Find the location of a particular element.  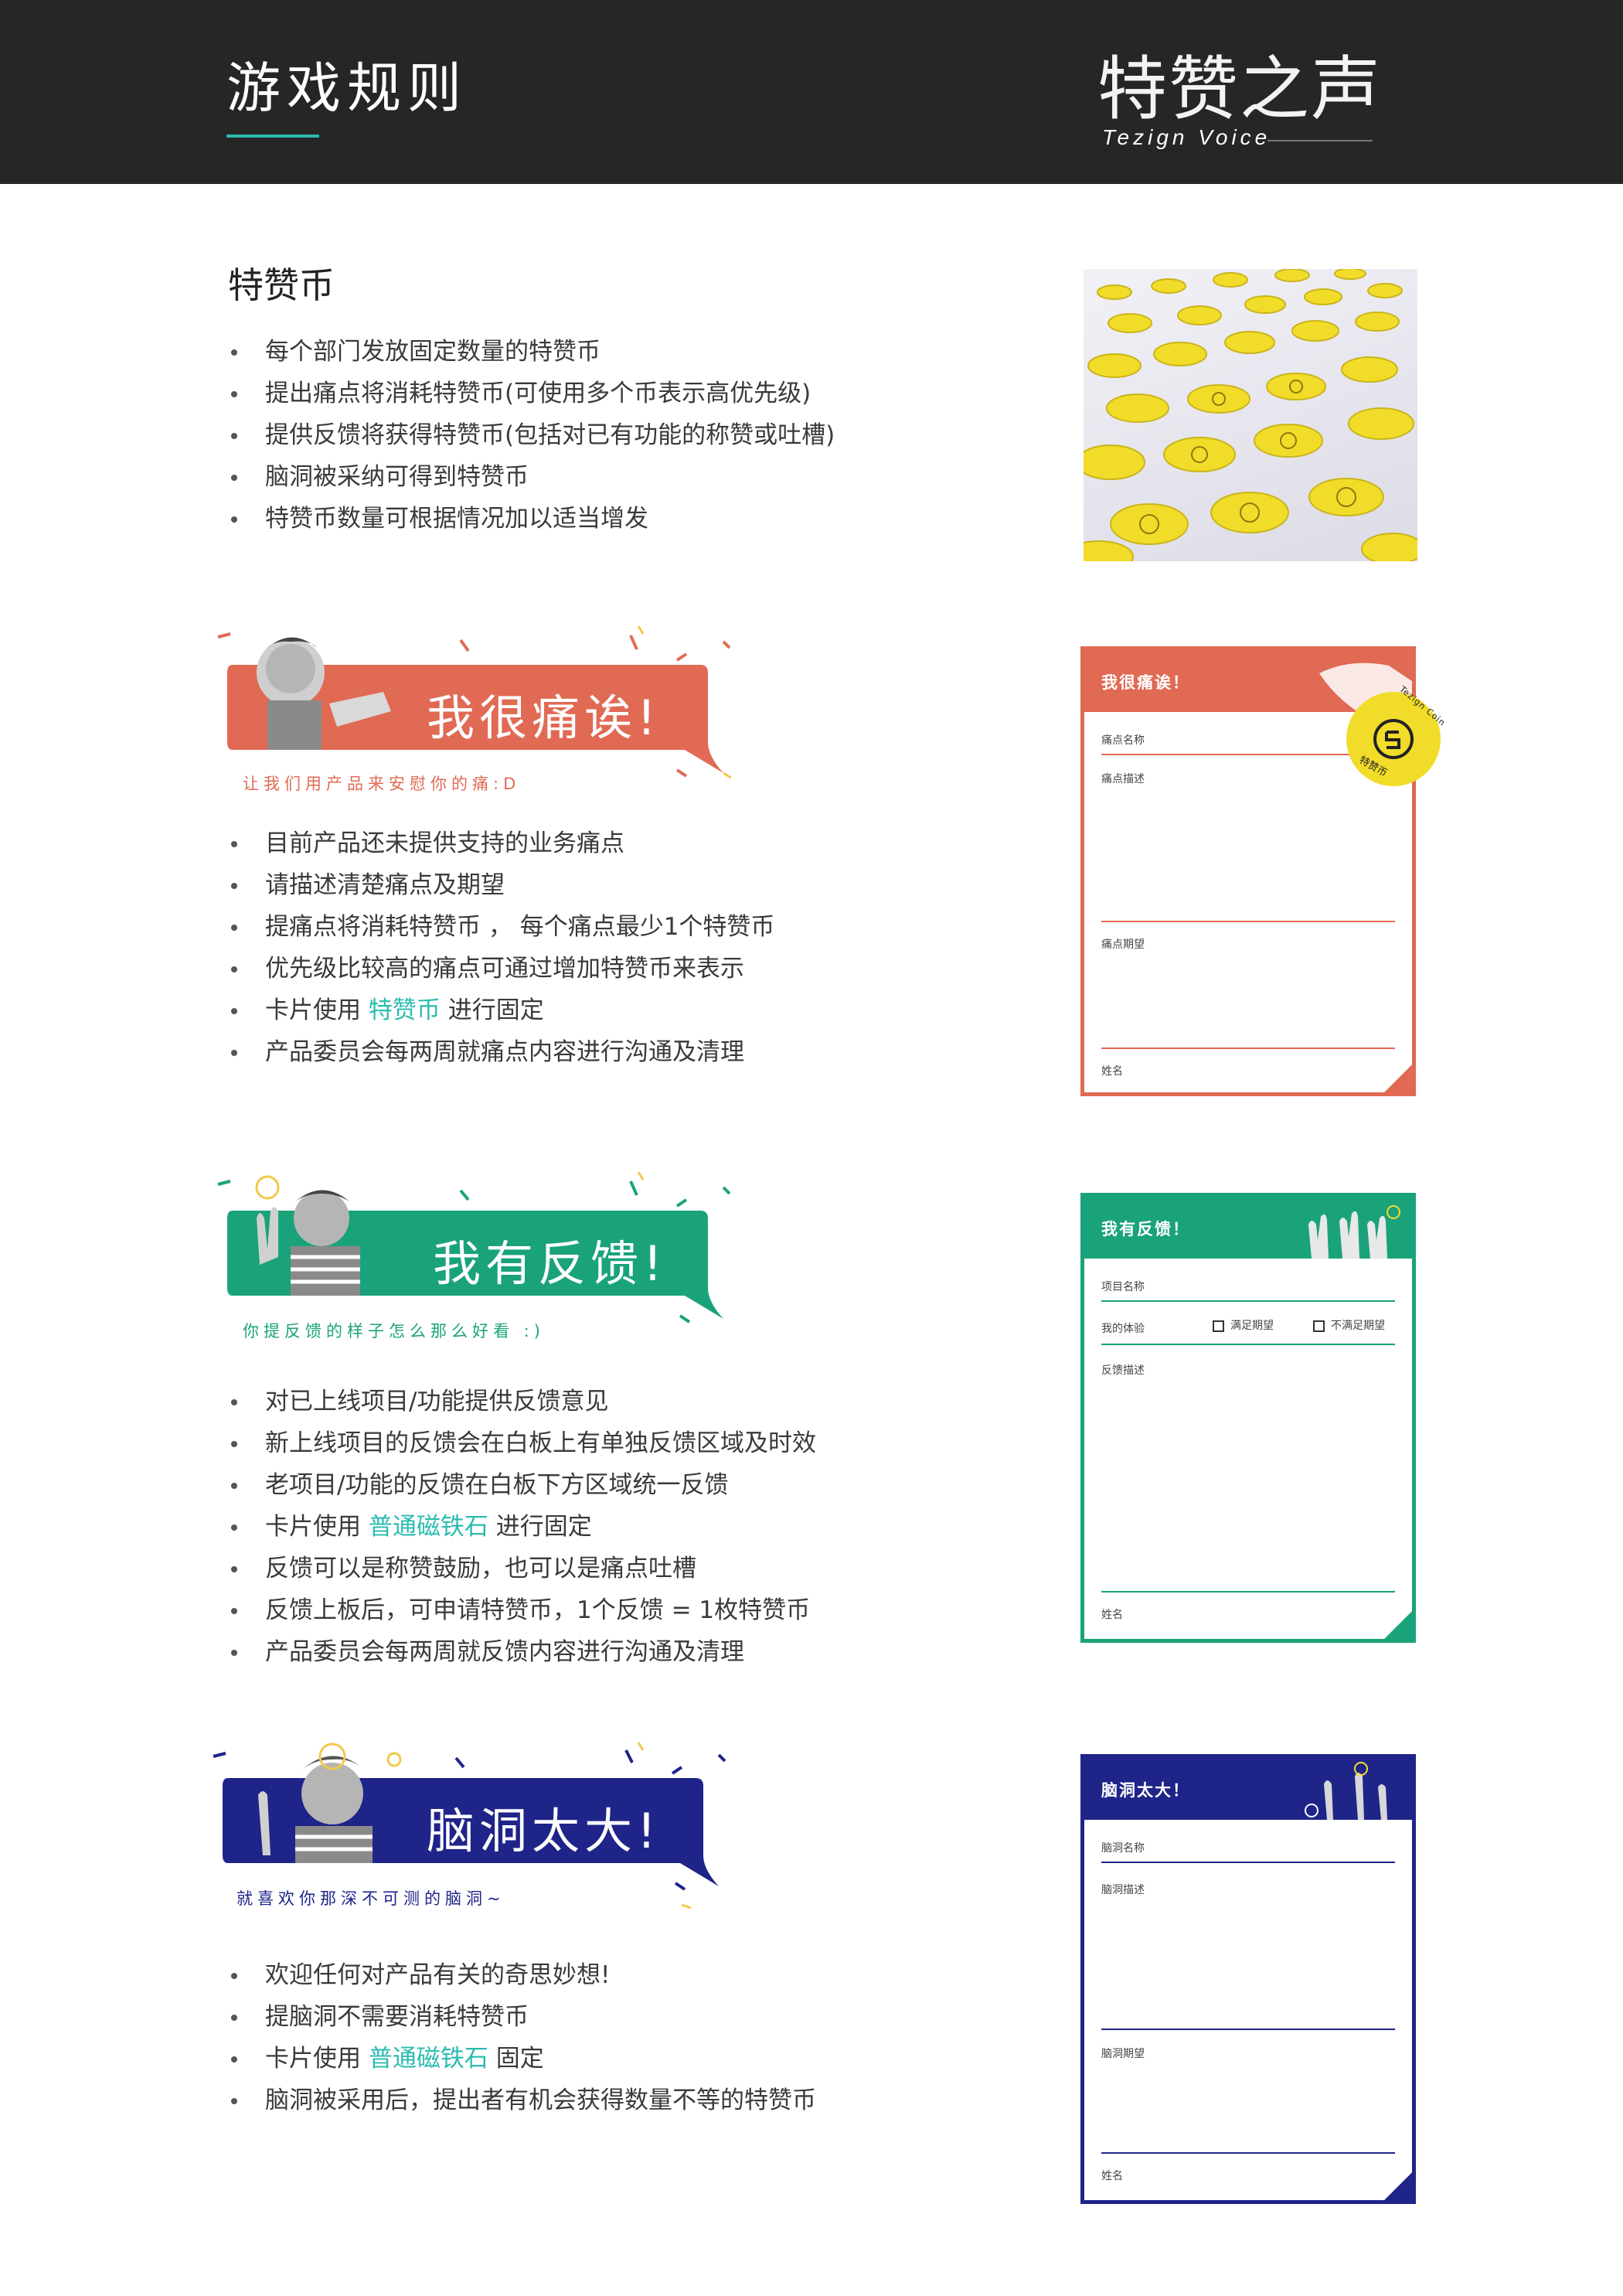

feedback-banner-subtitle: 你提反馈的样子怎么那么好看 :) is located at coordinates (394, 1331).